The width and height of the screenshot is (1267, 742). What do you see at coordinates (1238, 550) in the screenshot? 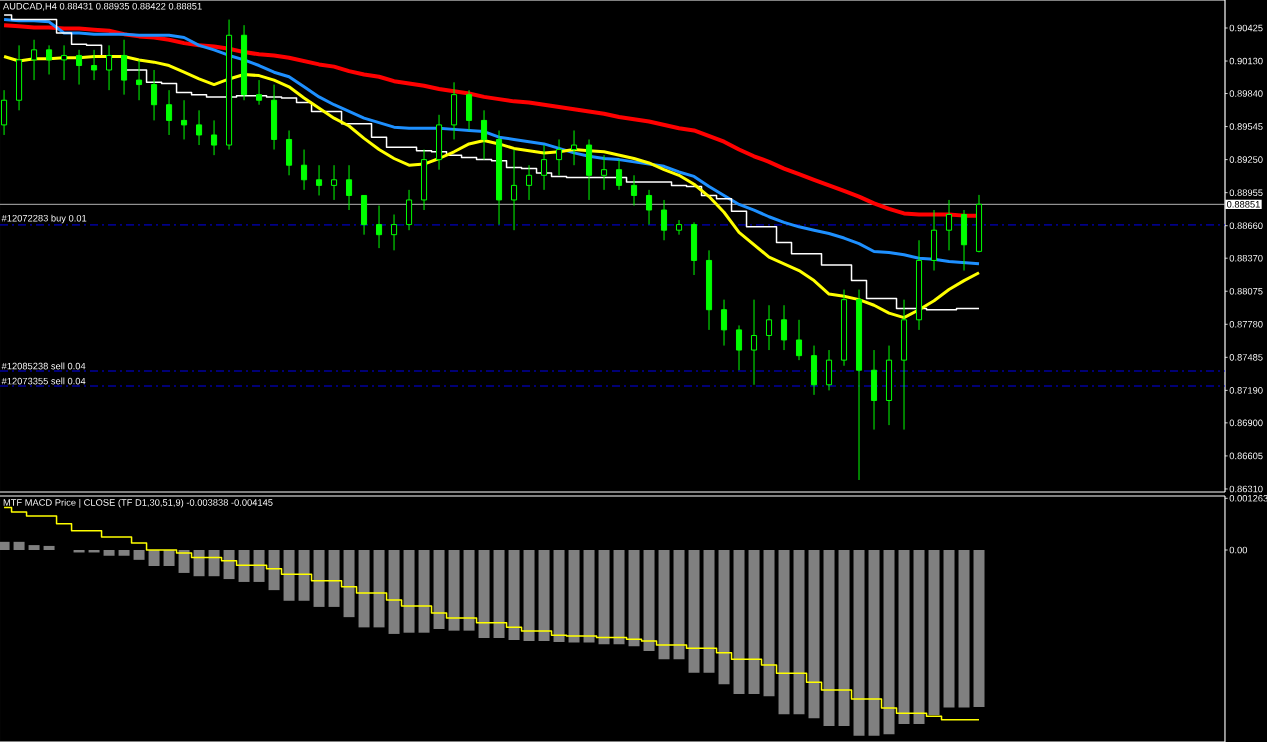
I see `y-tick-label: 0.00` at bounding box center [1238, 550].